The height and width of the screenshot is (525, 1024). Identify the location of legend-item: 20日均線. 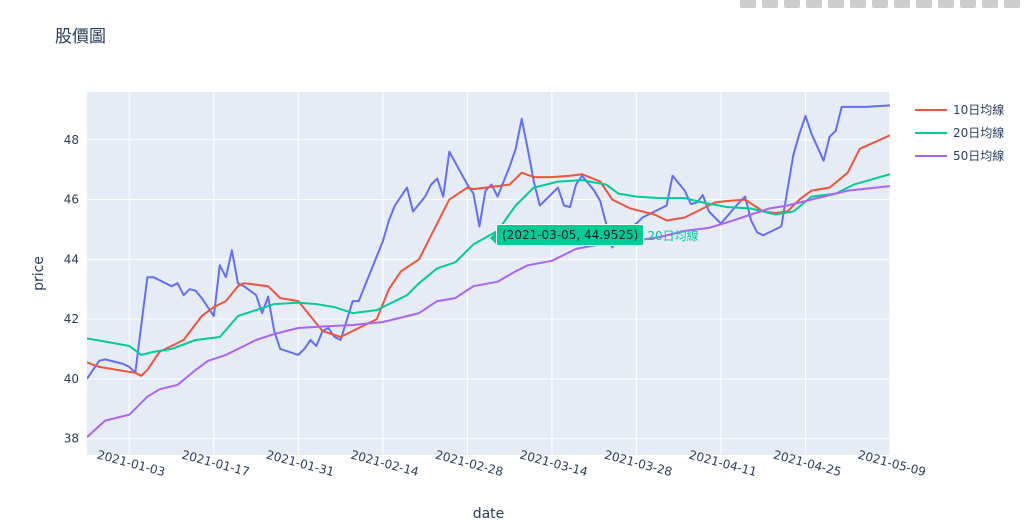
(959, 132).